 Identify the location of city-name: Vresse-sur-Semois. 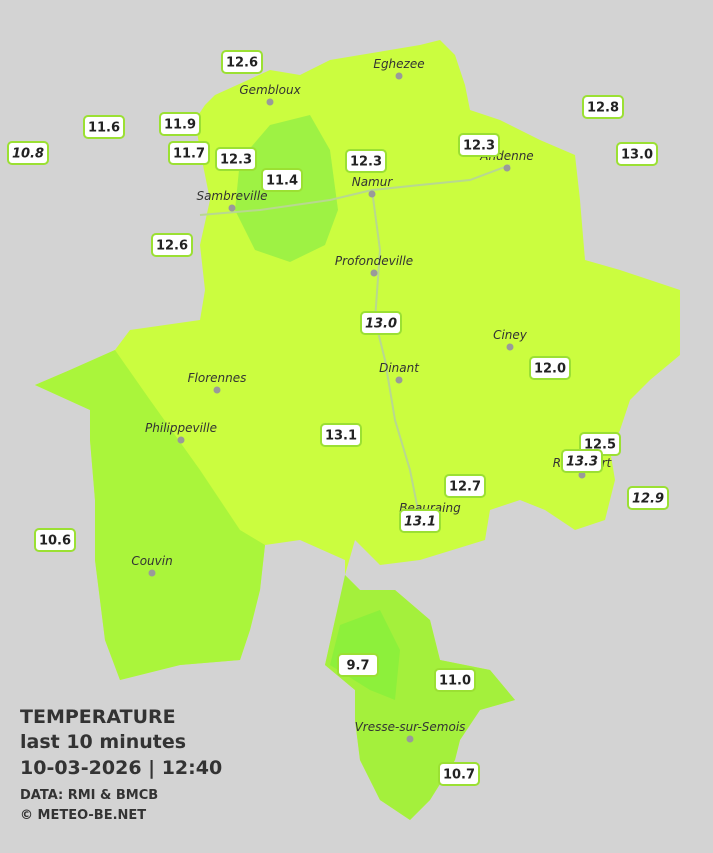
(410, 727).